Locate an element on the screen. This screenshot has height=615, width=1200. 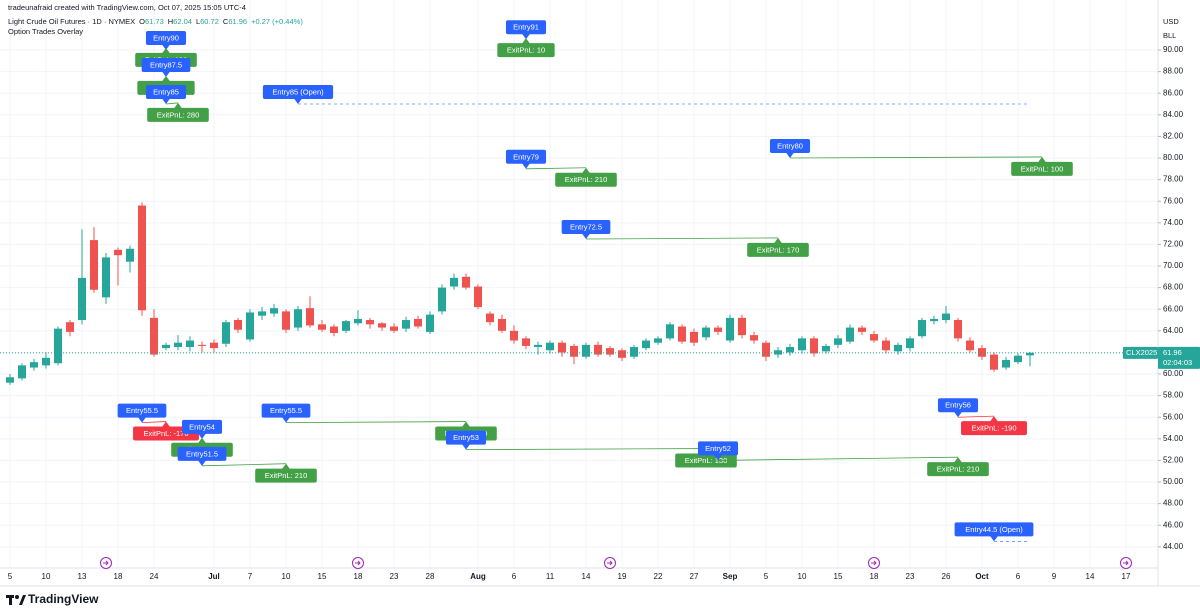
x-tick-label: 27 is located at coordinates (694, 576).